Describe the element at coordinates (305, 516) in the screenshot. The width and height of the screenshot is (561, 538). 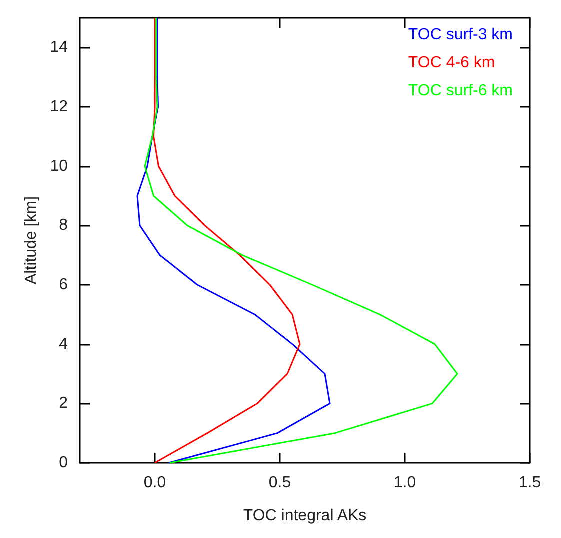
I see `x-axis-title: TOC integral AKs` at that location.